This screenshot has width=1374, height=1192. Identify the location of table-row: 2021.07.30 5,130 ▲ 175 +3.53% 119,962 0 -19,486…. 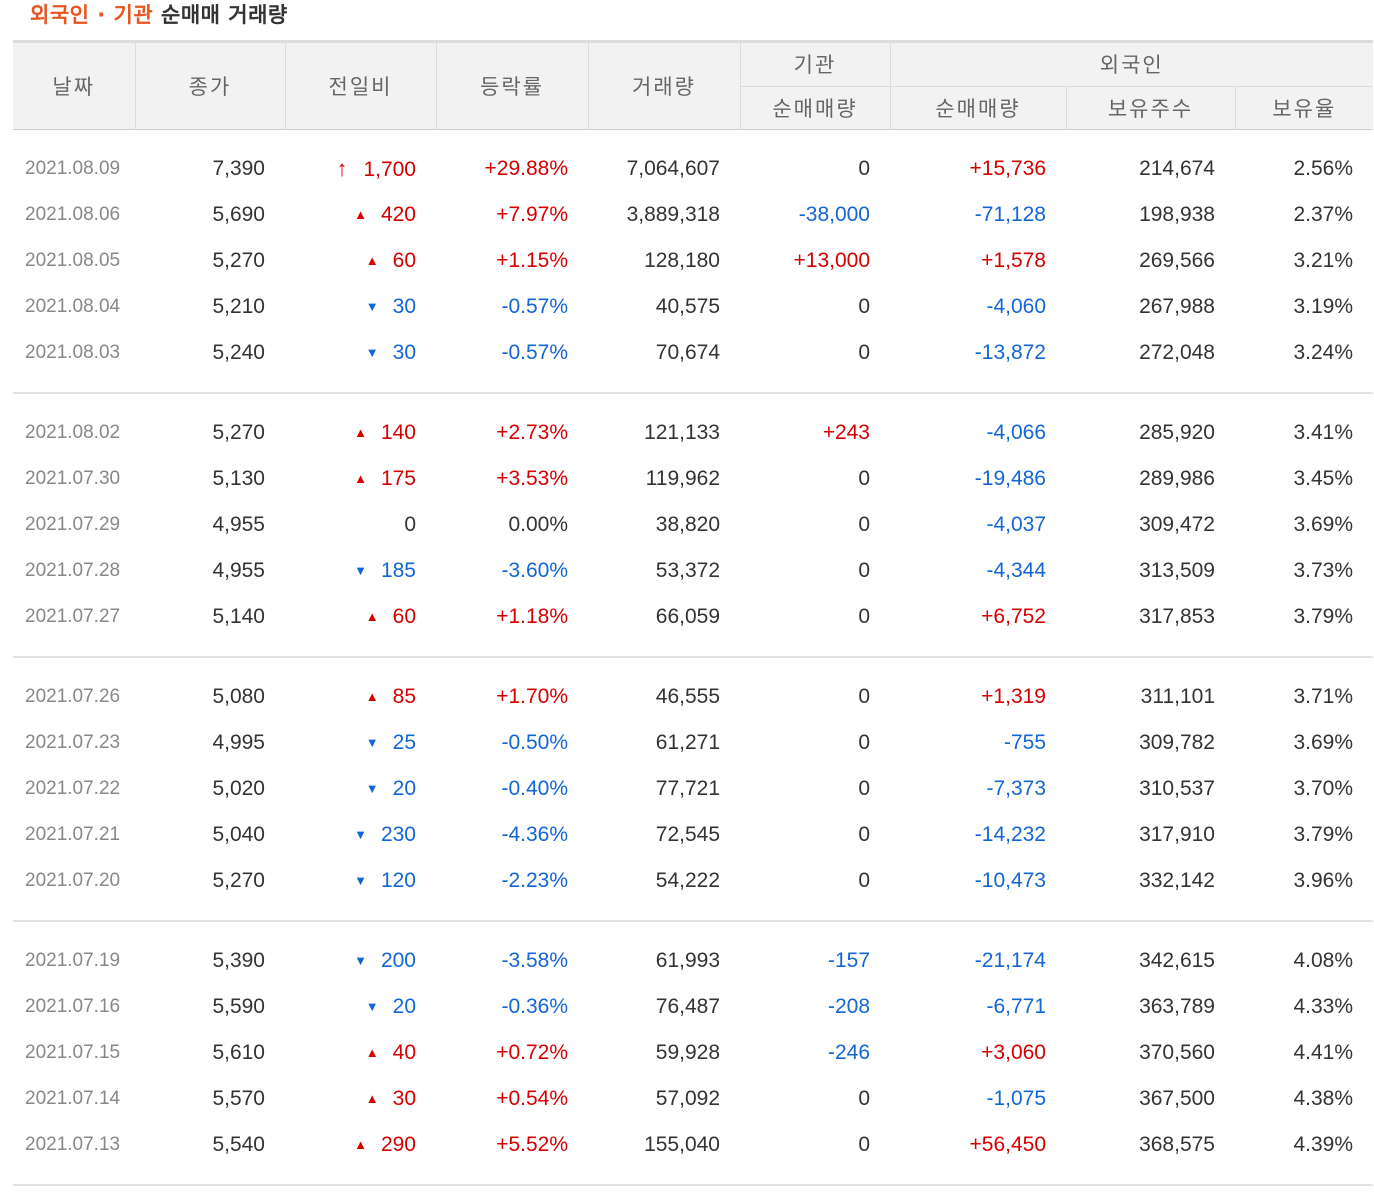
(693, 479).